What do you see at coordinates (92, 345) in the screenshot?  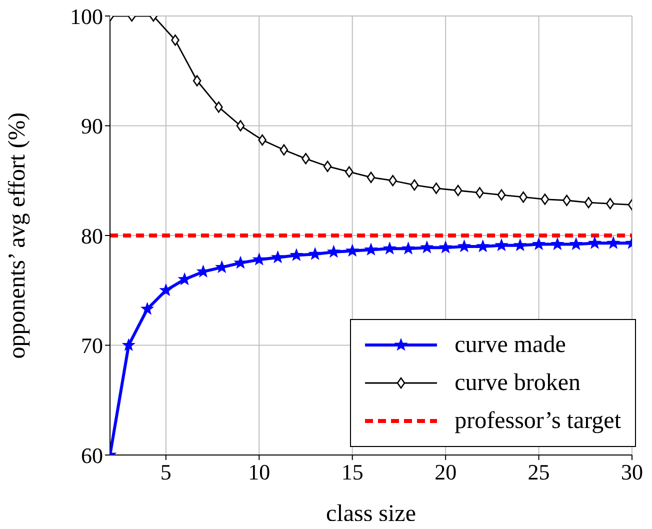 I see `y-tick-label: 70` at bounding box center [92, 345].